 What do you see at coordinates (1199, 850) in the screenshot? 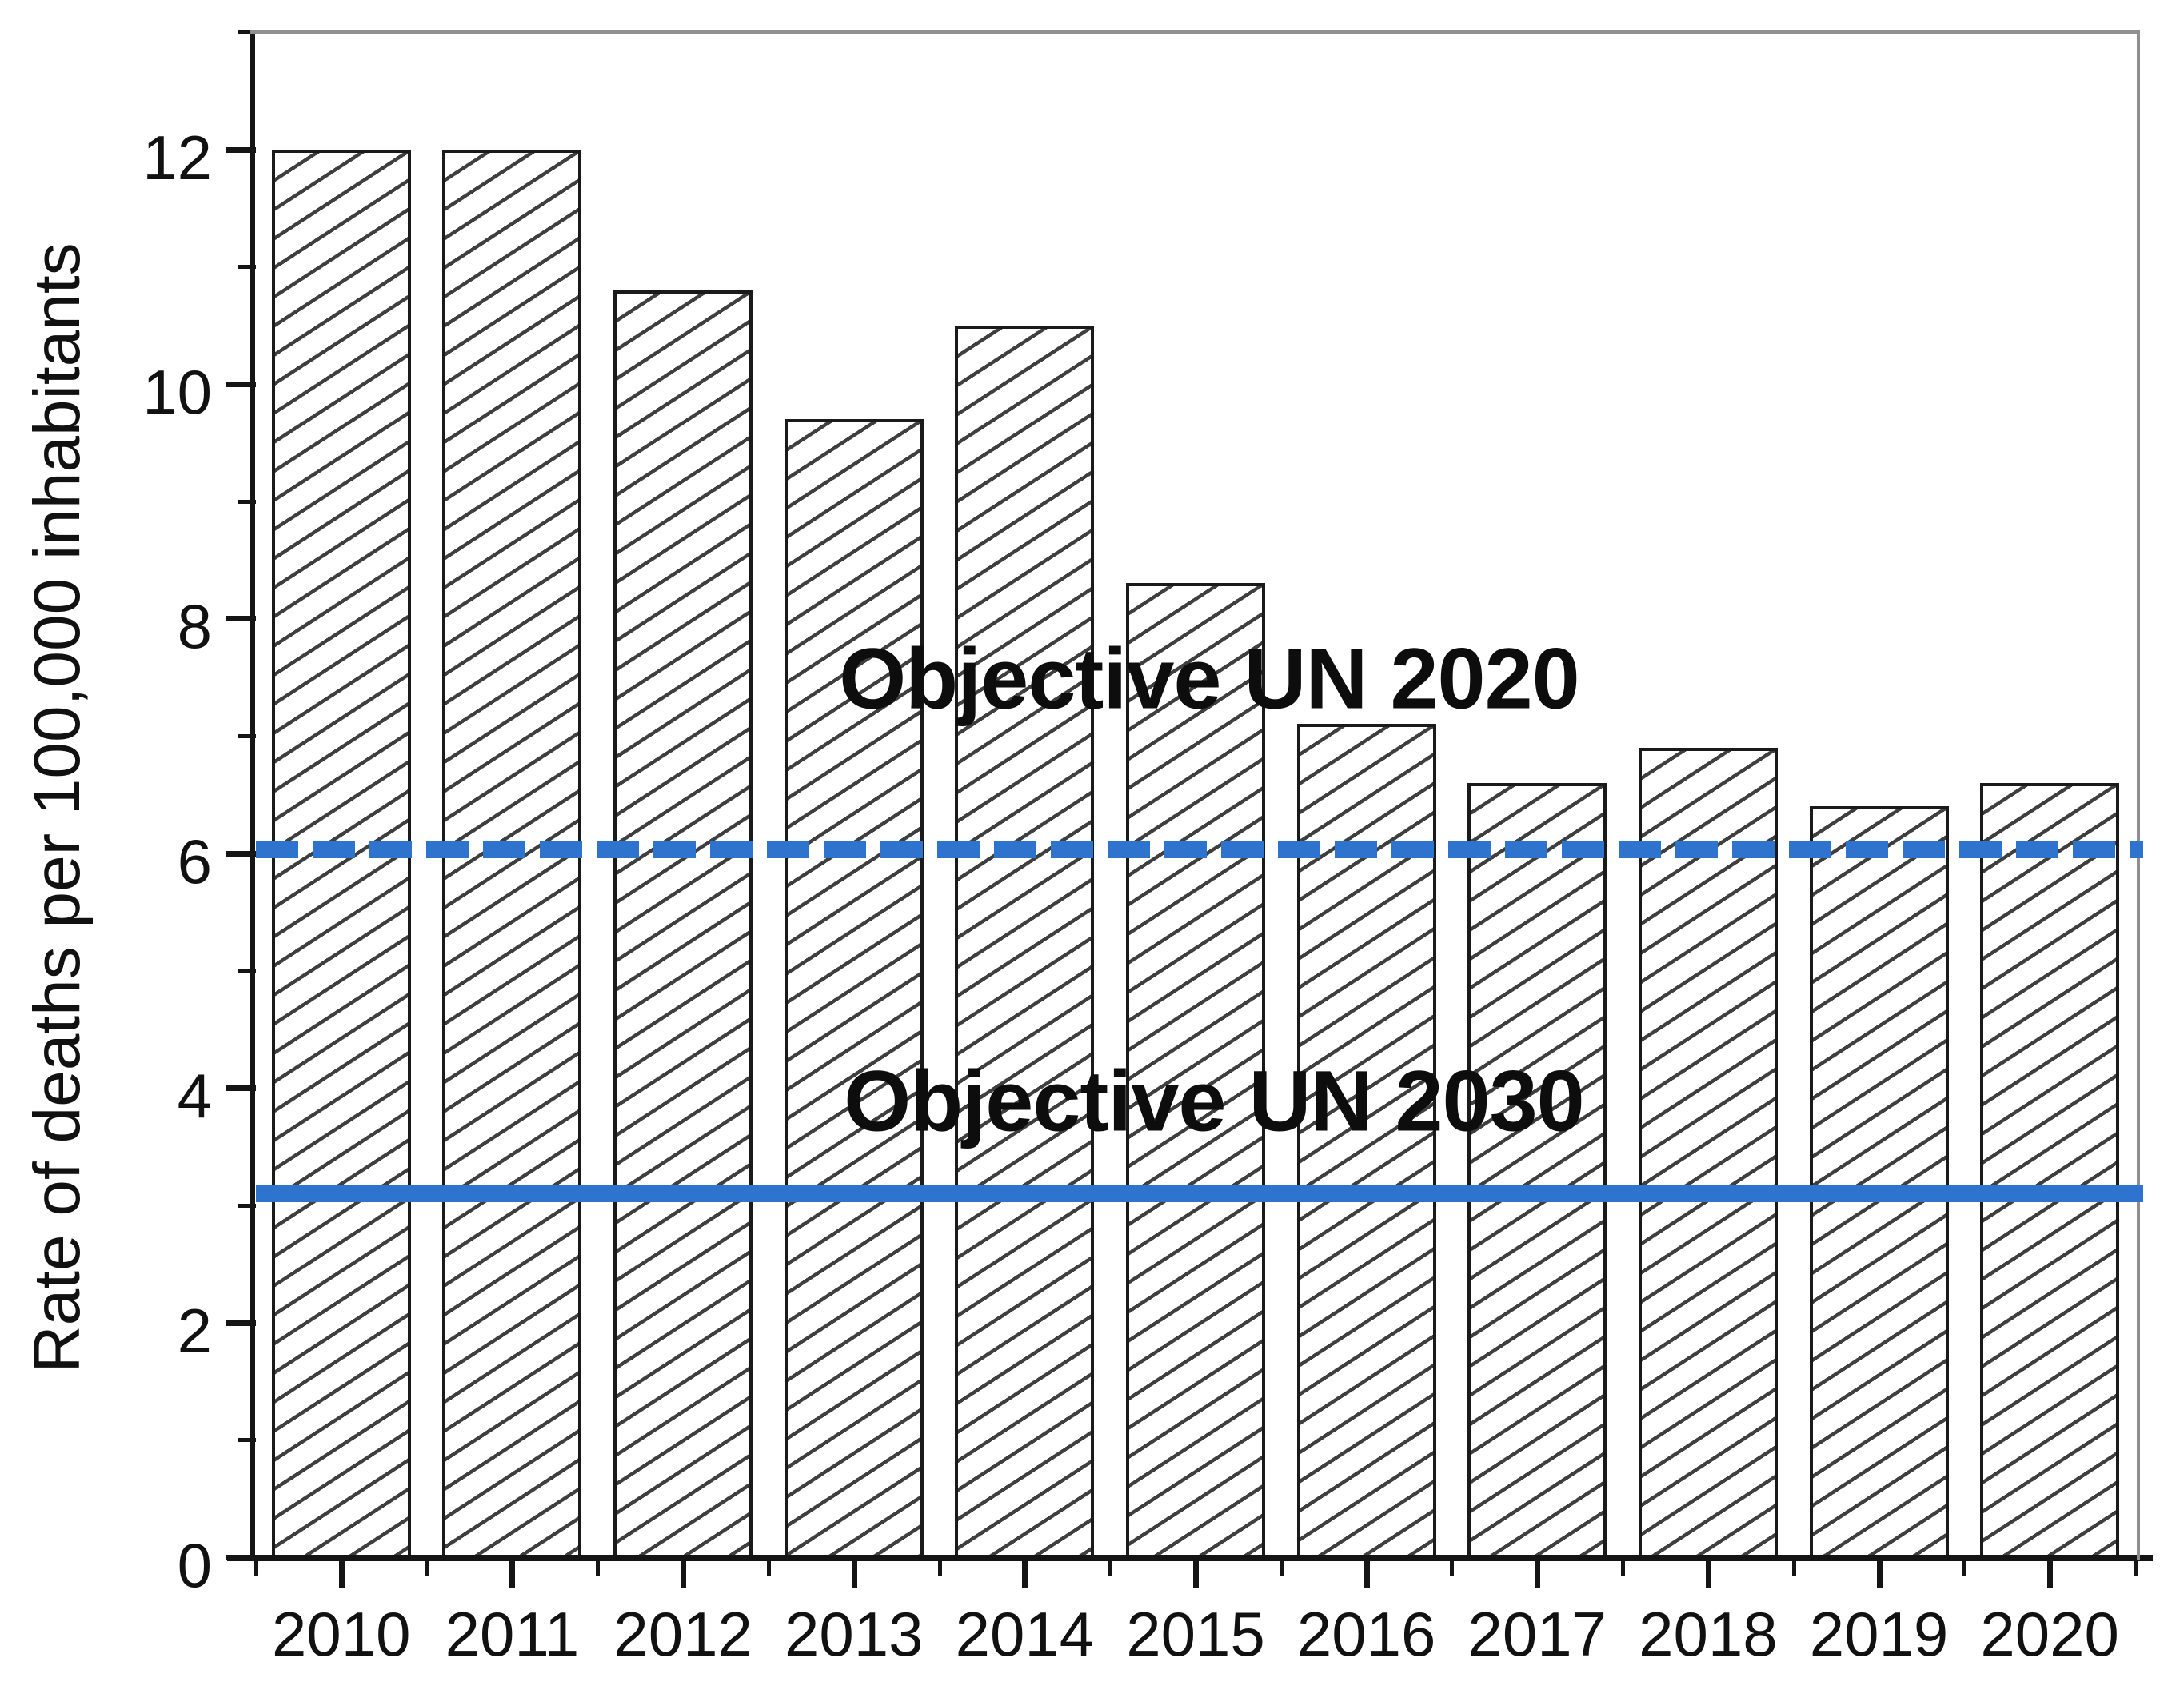
I see `reference-line-un-2020` at bounding box center [1199, 850].